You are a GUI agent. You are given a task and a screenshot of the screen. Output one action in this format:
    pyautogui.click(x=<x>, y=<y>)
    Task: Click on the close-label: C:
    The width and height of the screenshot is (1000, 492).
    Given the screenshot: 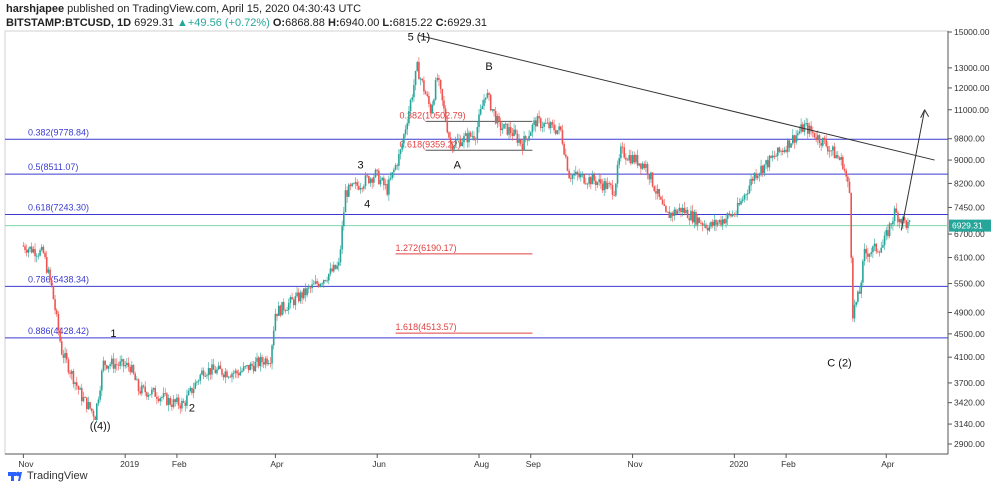 What is the action you would take?
    pyautogui.click(x=441, y=23)
    